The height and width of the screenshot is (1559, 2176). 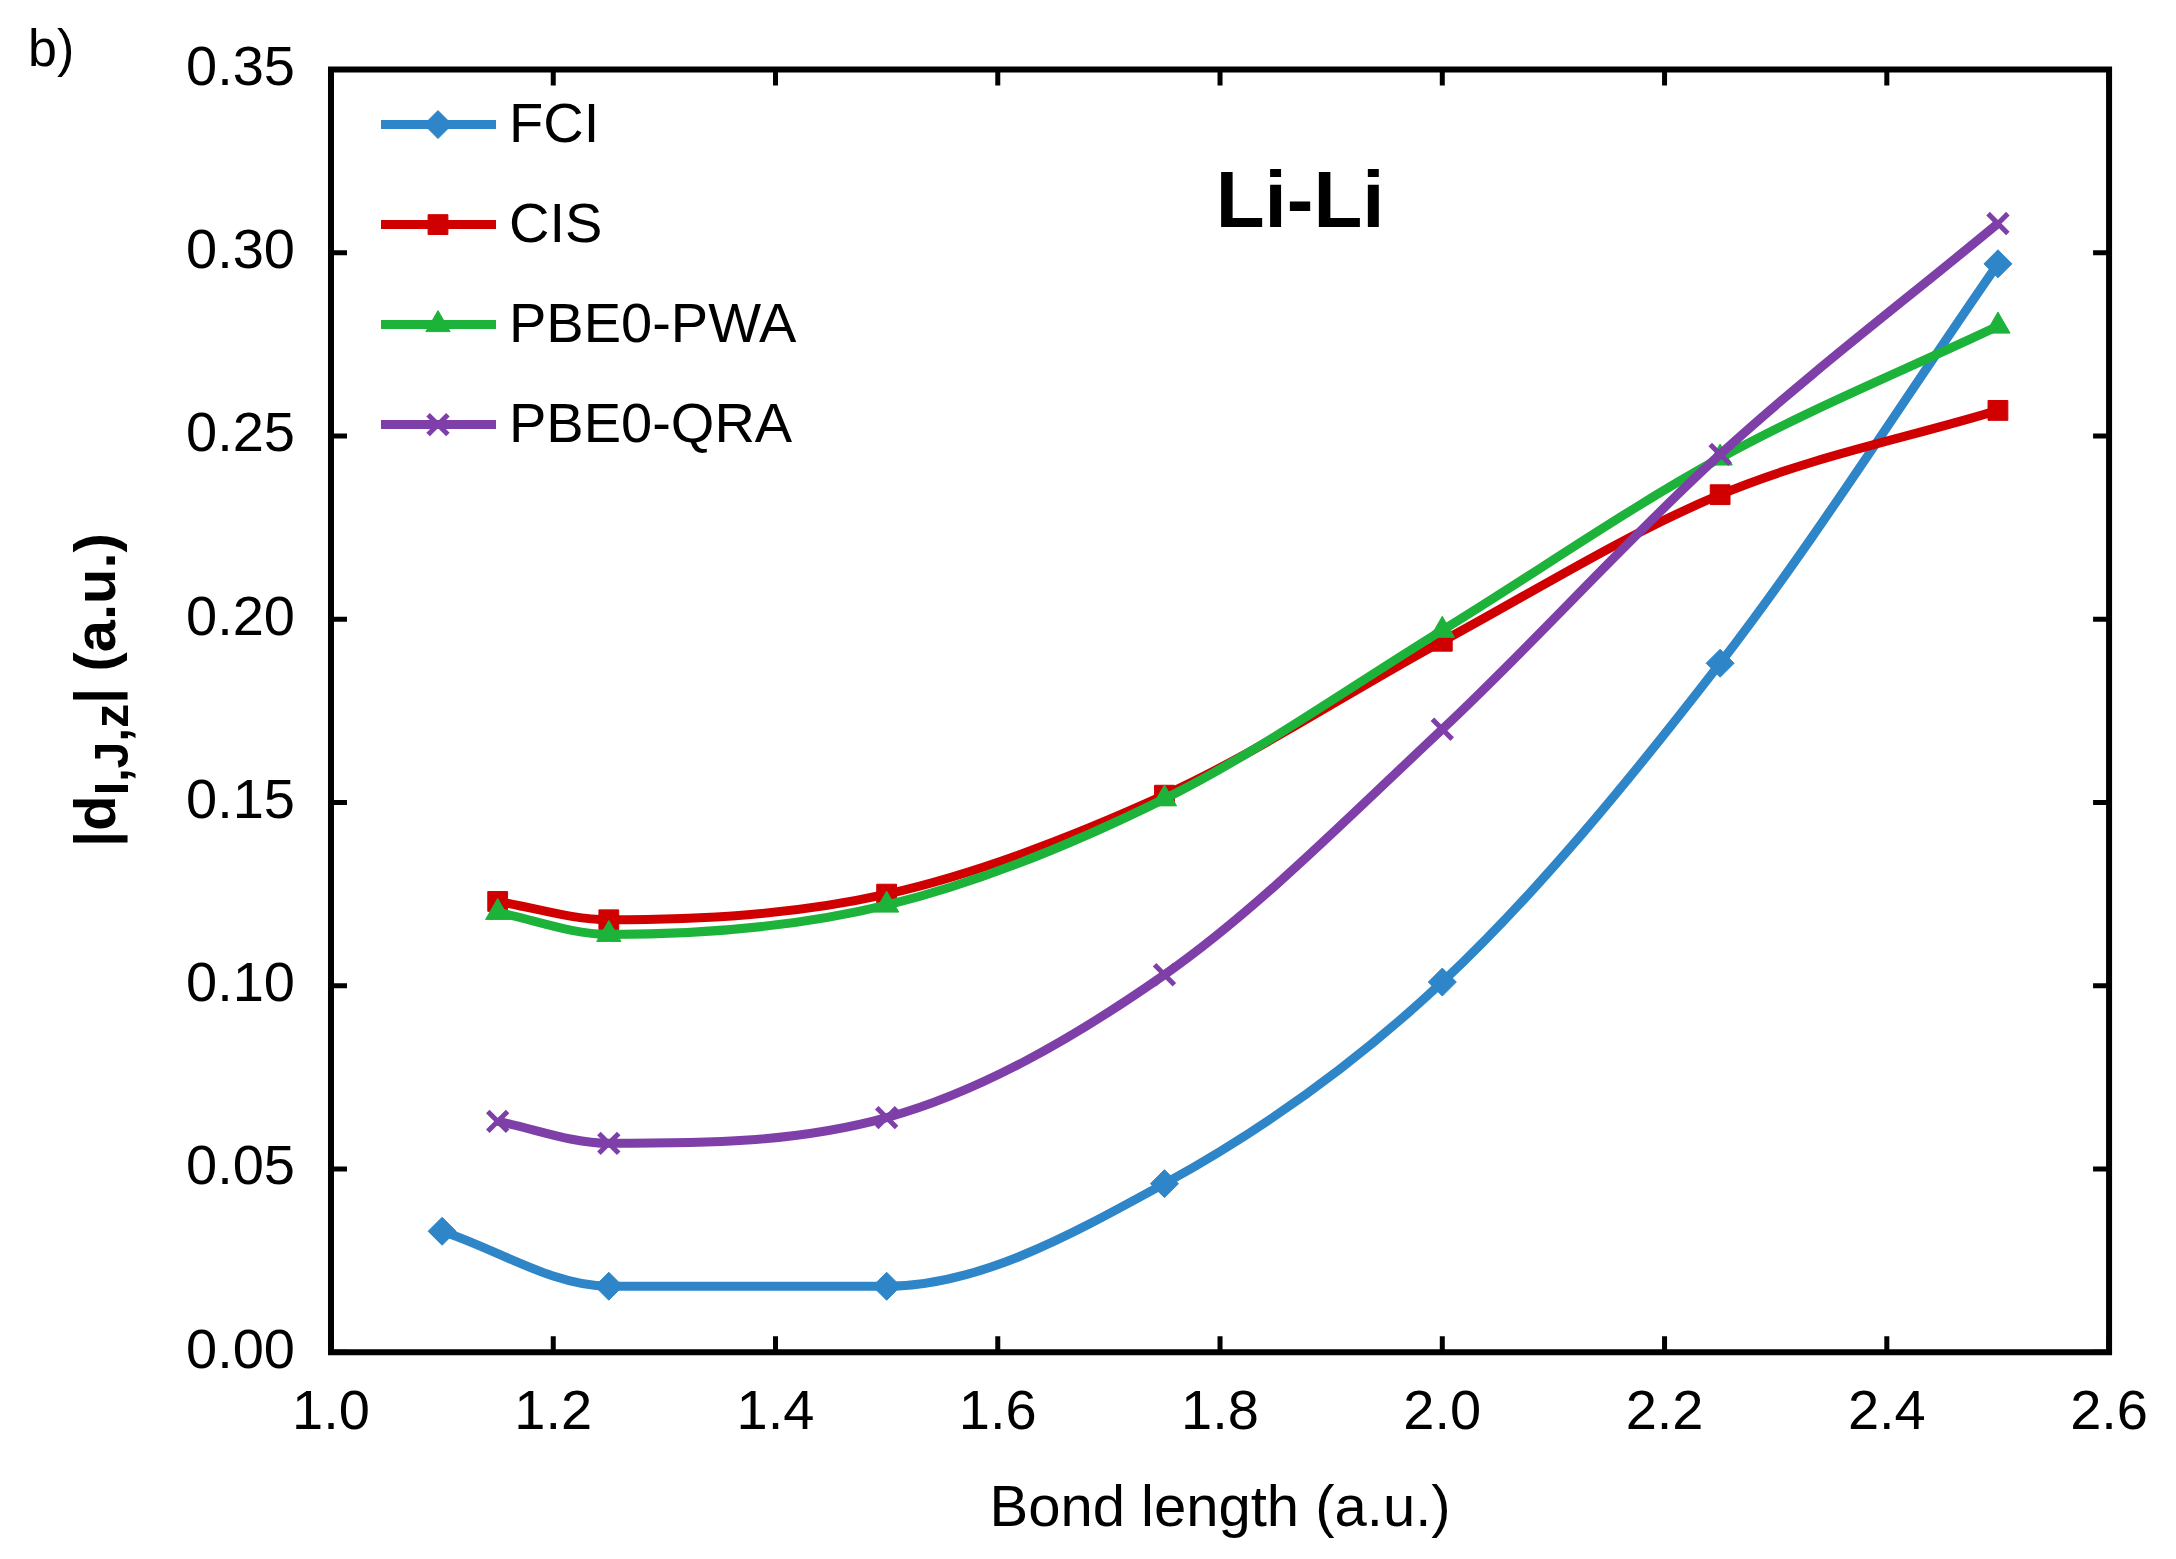 What do you see at coordinates (240, 615) in the screenshot?
I see `y-tick-label: 0.20` at bounding box center [240, 615].